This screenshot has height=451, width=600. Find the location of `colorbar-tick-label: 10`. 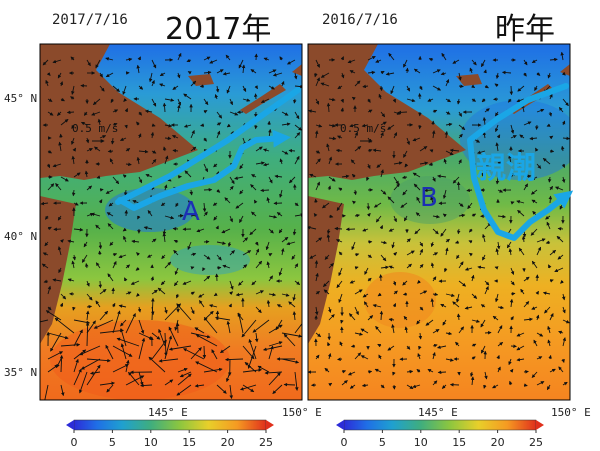

colorbar-tick-label: 10 is located at coordinates (151, 442).